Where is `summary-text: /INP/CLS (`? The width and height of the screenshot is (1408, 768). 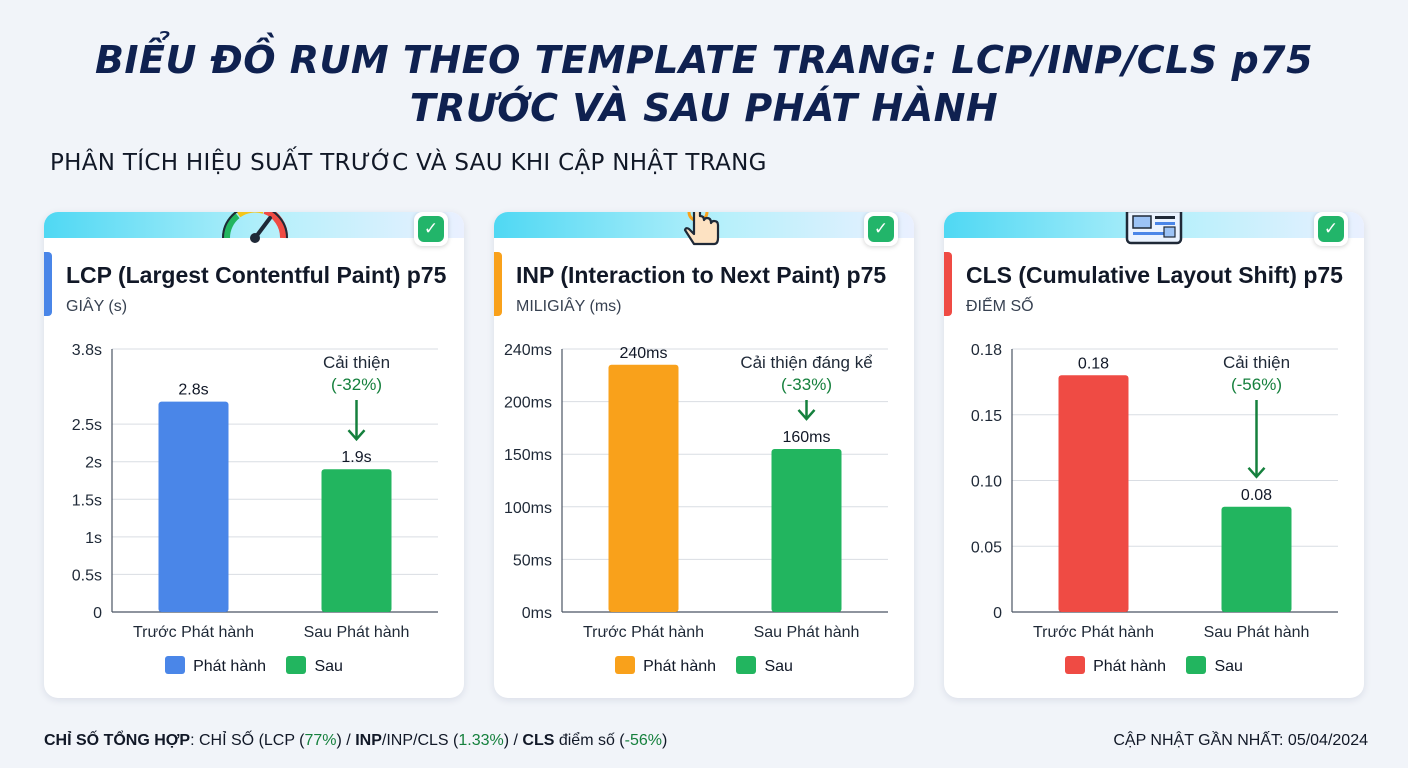 summary-text: /INP/CLS ( is located at coordinates (420, 740).